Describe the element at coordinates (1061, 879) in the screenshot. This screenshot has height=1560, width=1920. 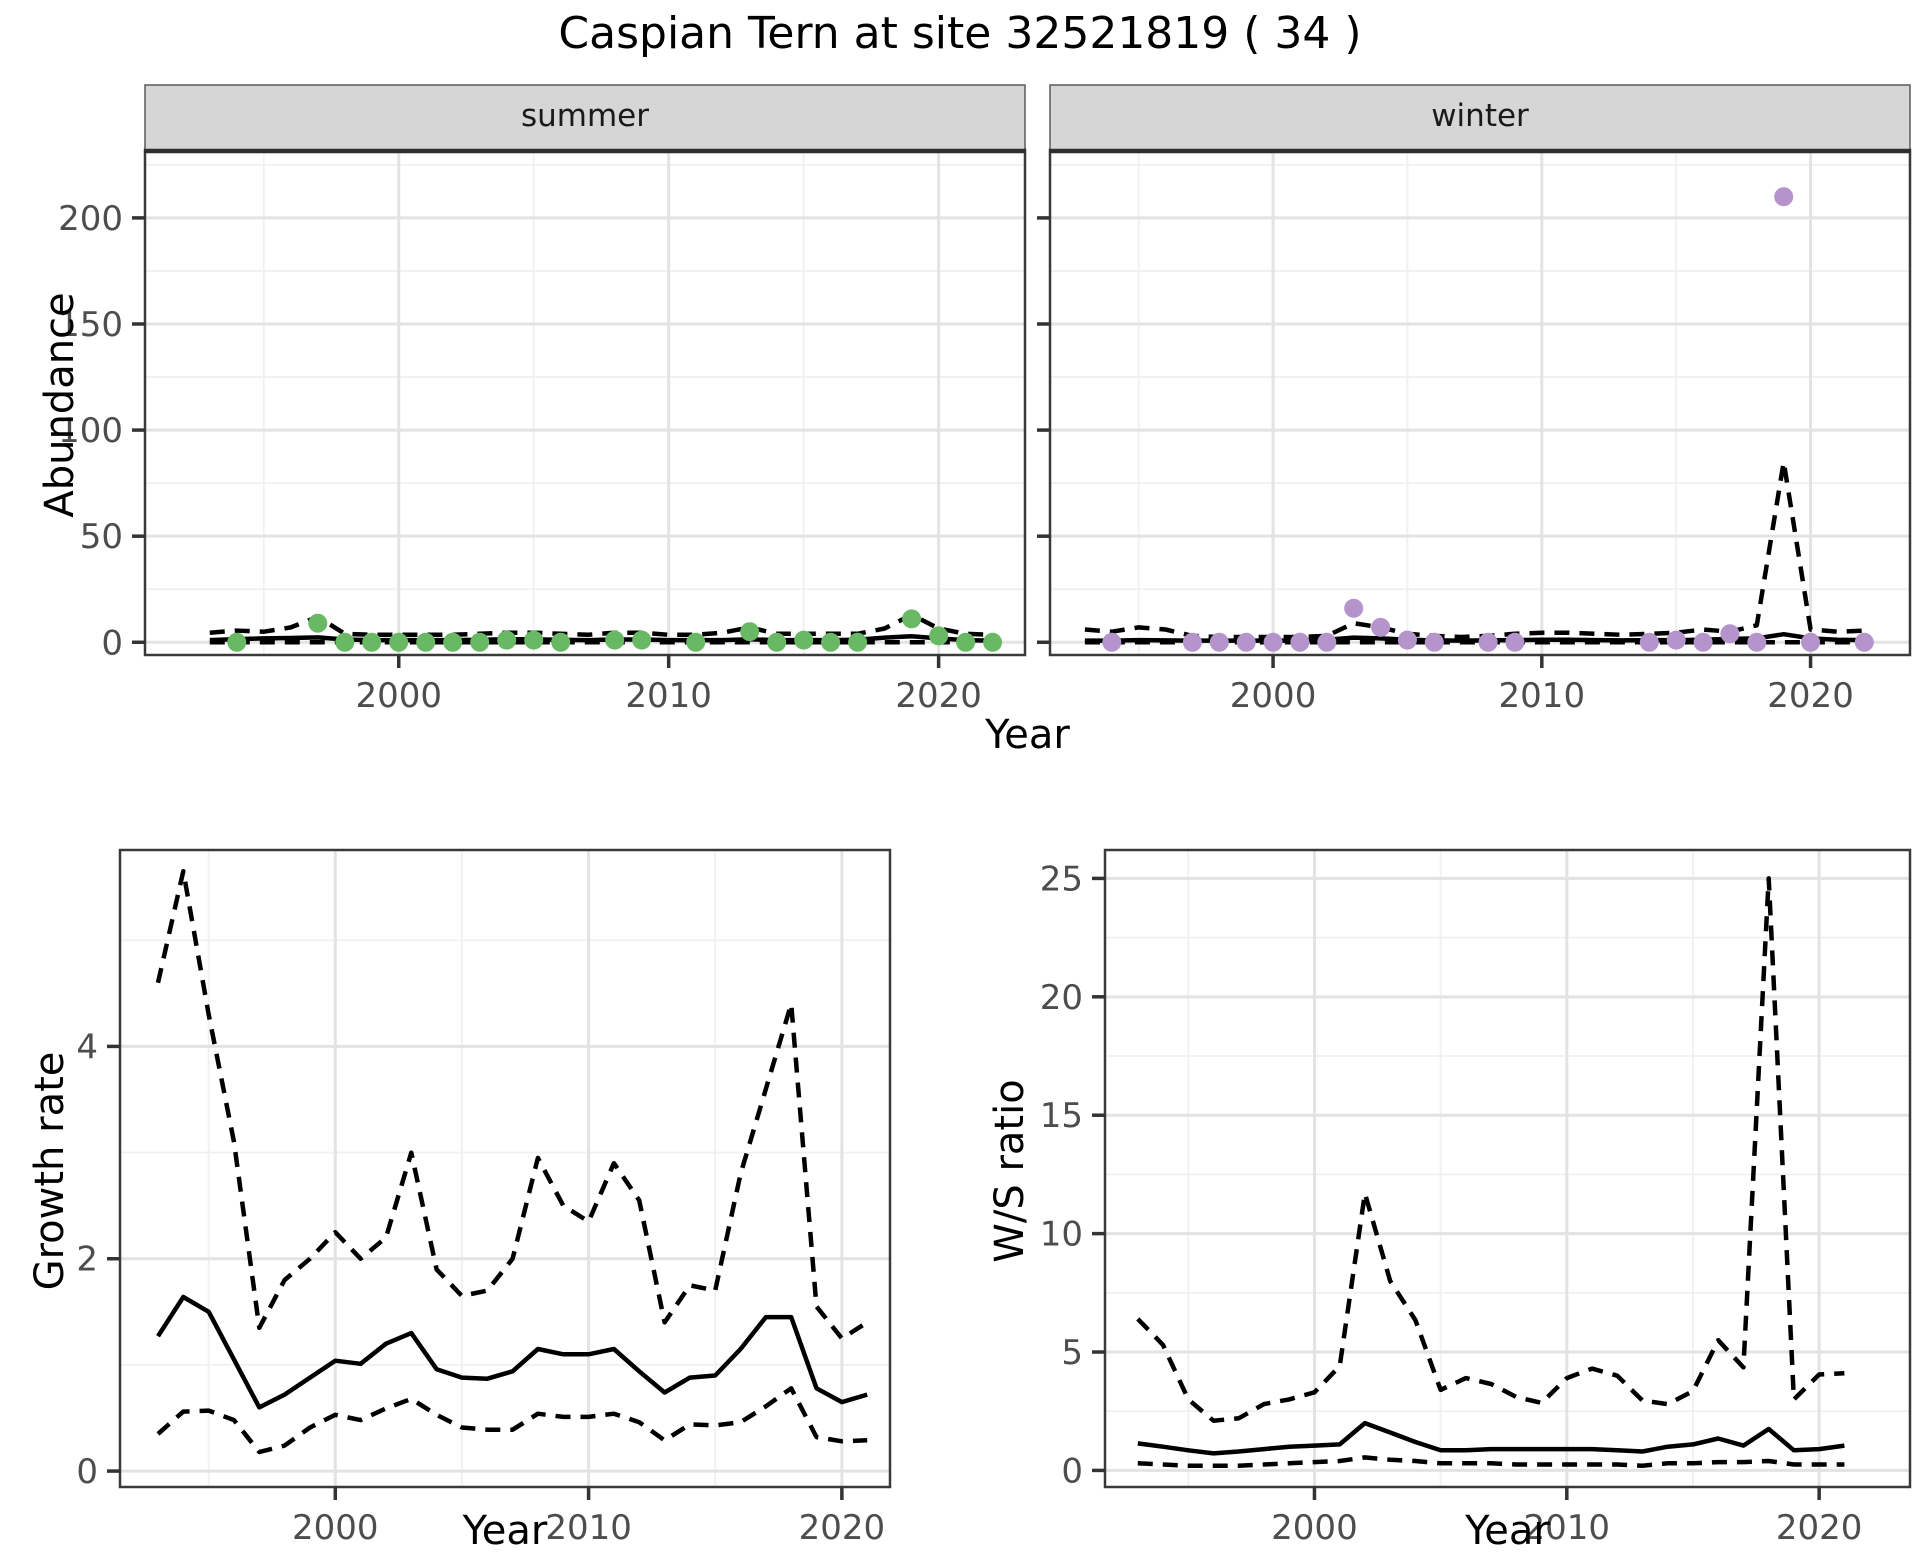
I see `y-tick-label: 25` at that location.